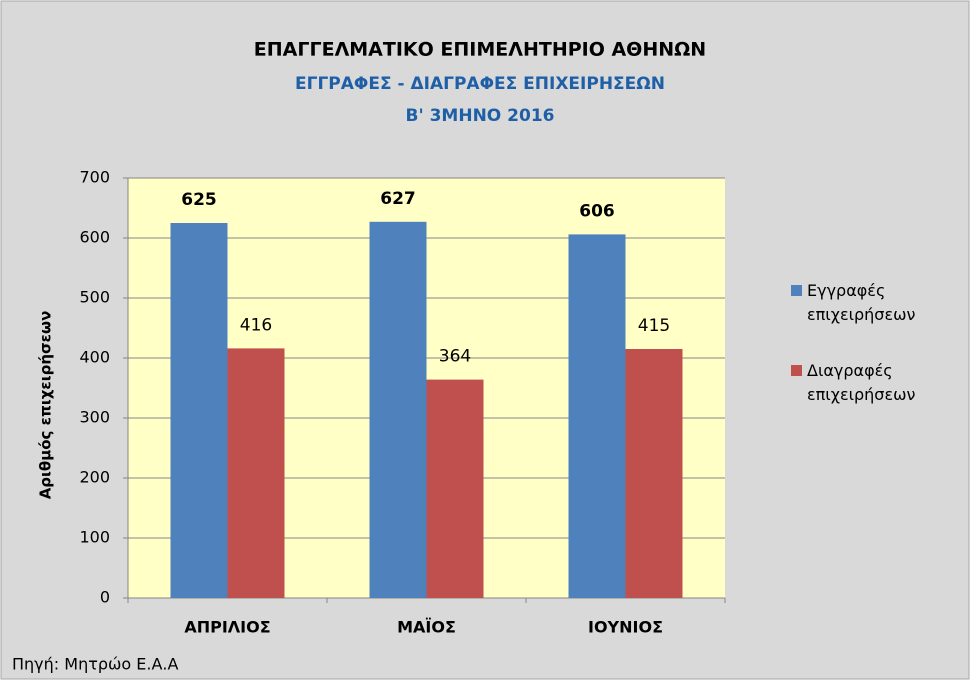 This screenshot has width=970, height=680. What do you see at coordinates (256, 325) in the screenshot?
I see `data-label: 416` at bounding box center [256, 325].